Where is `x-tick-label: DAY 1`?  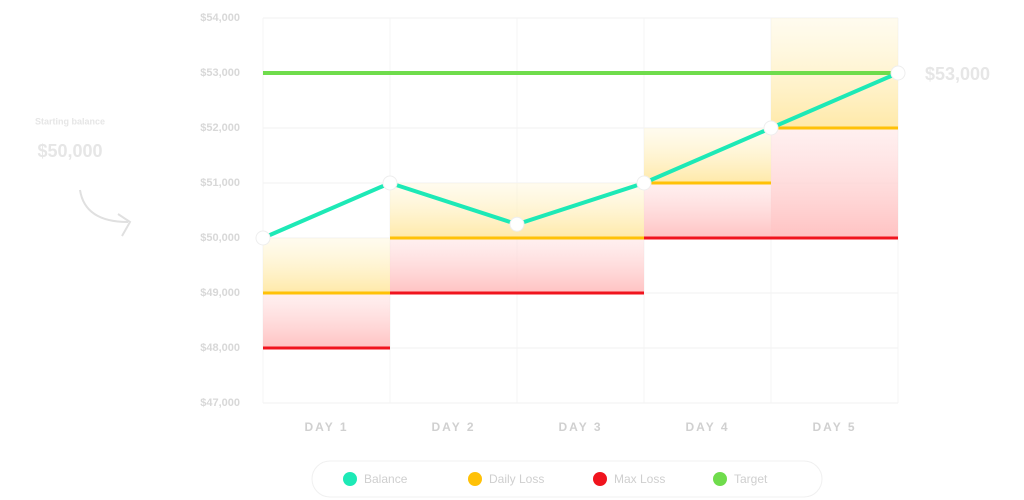 x-tick-label: DAY 1 is located at coordinates (326, 427).